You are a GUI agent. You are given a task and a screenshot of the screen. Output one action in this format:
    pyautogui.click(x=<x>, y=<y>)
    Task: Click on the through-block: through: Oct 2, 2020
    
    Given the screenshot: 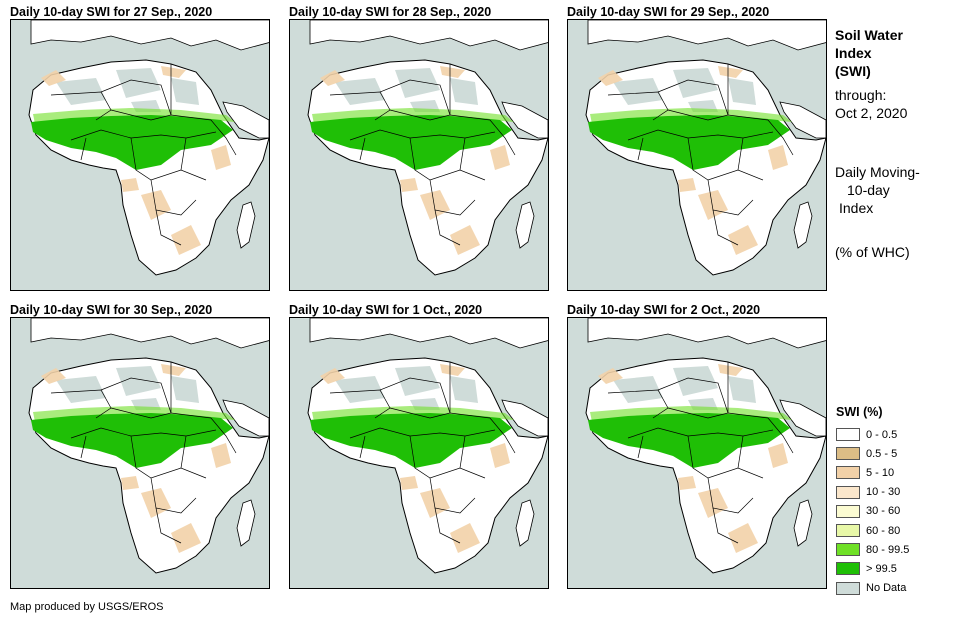 What is the action you would take?
    pyautogui.click(x=871, y=104)
    